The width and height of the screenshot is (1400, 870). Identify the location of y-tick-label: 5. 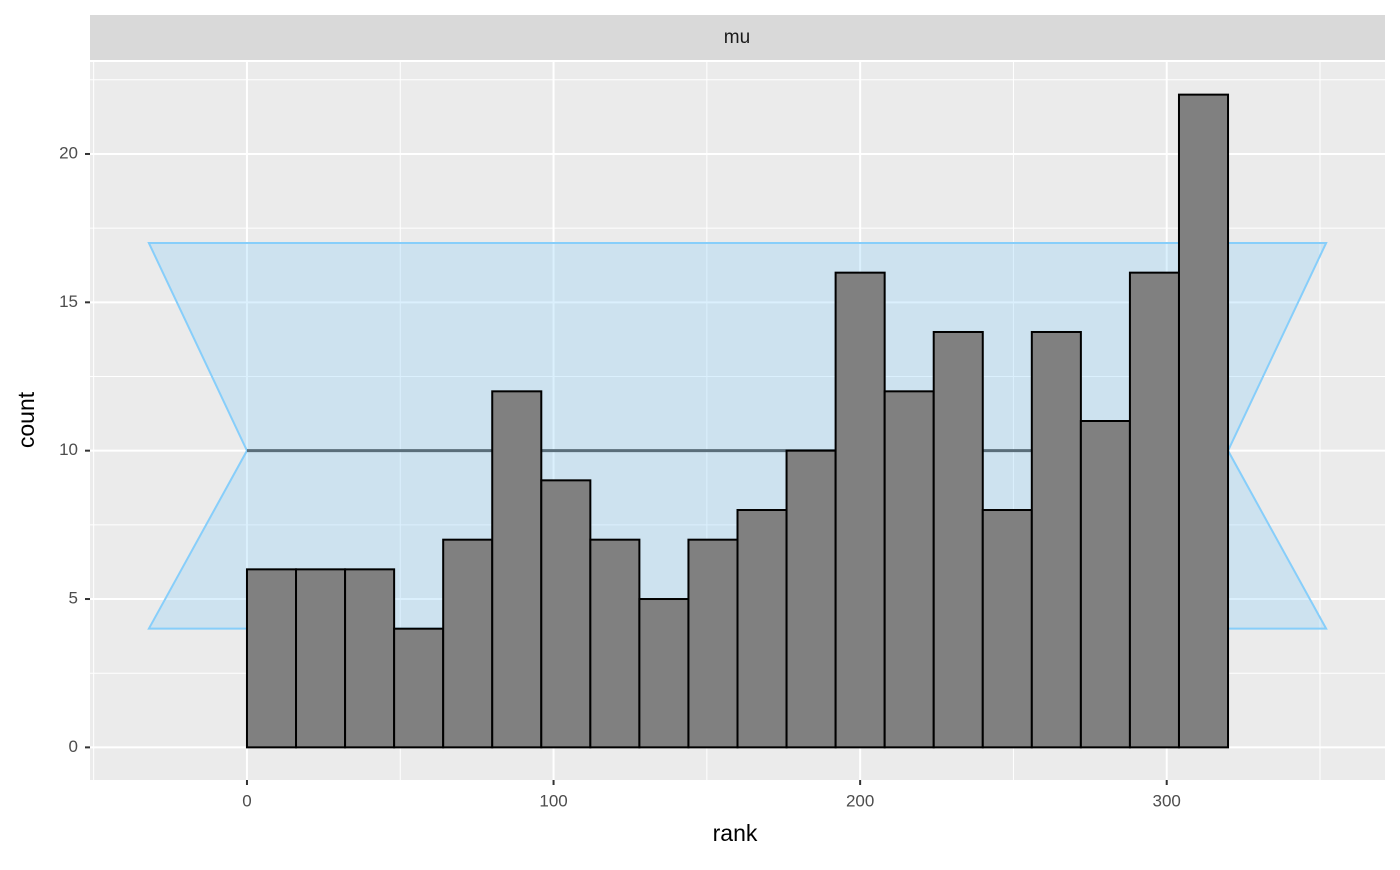
(73, 598).